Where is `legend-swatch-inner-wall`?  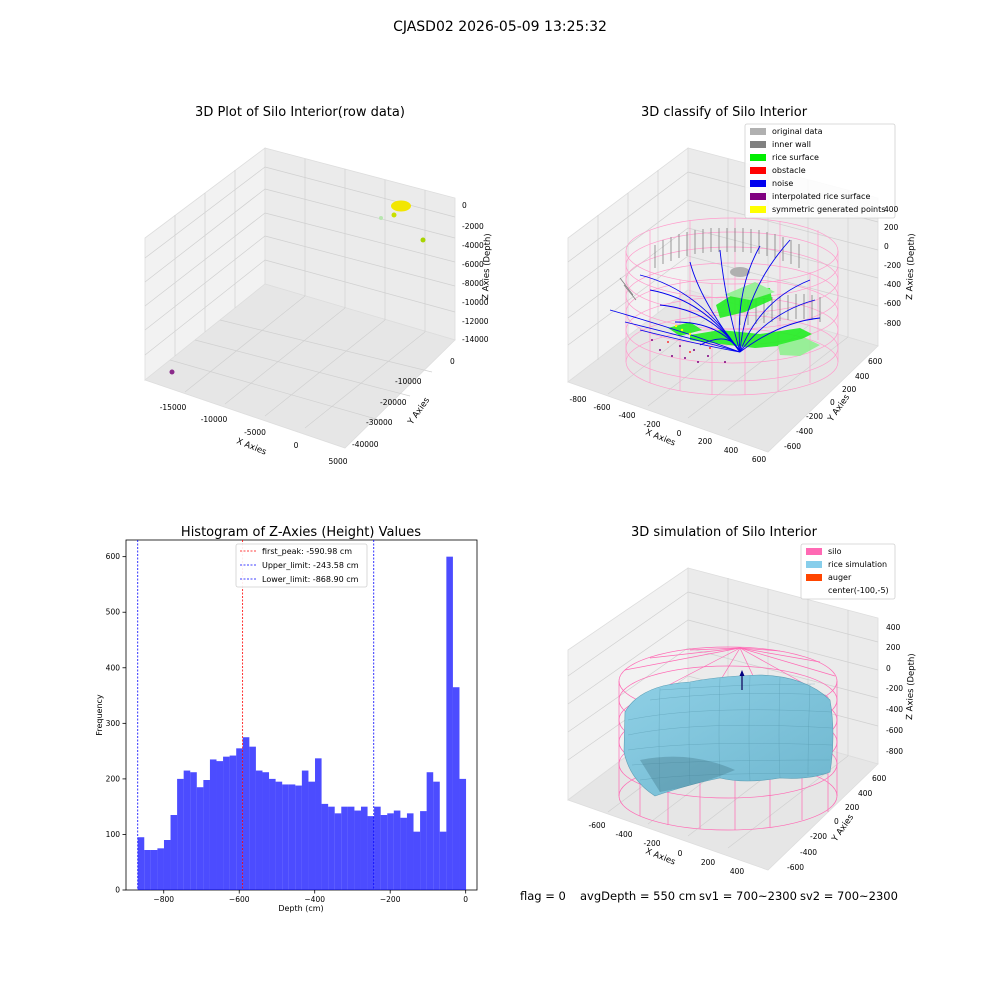
legend-swatch-inner-wall is located at coordinates (758, 144).